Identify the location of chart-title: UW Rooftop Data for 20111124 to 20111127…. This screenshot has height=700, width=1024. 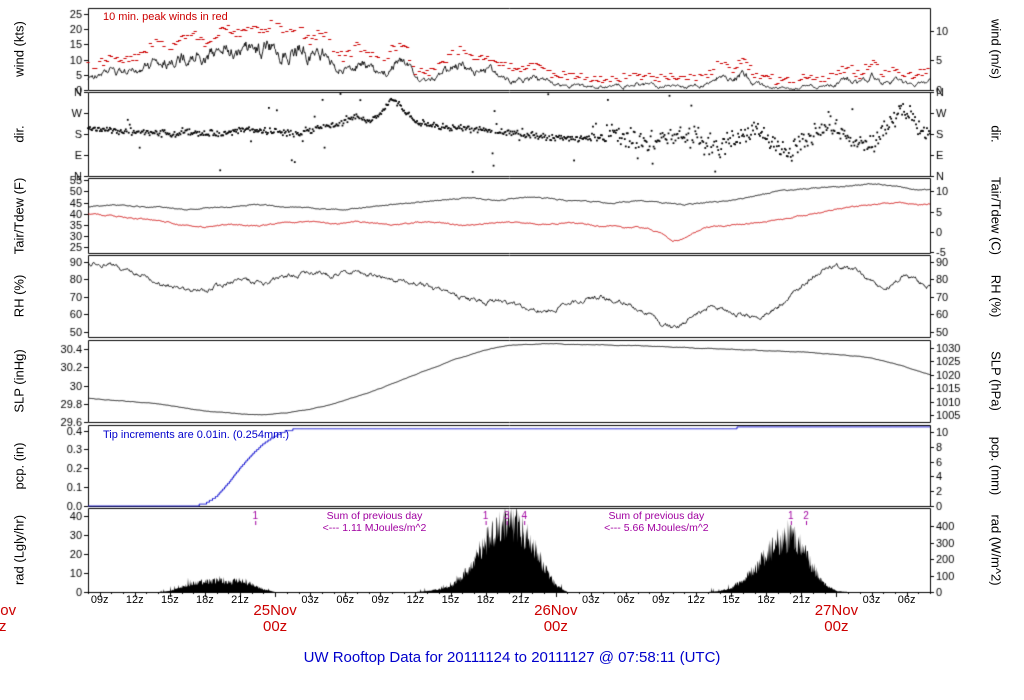
(512, 657).